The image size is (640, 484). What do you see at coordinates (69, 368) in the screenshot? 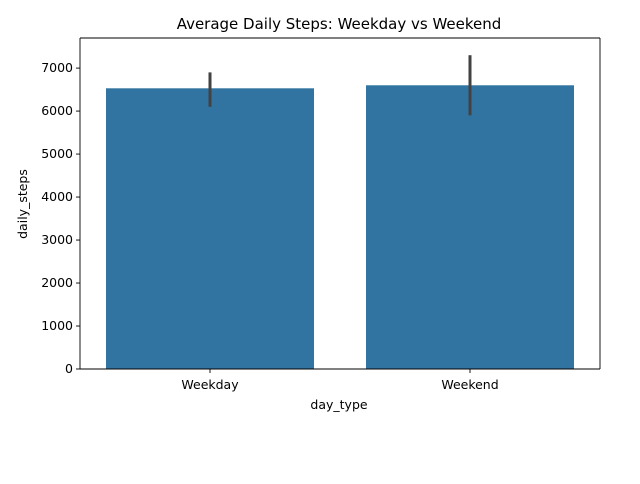
I see `y-tick-label: 0` at bounding box center [69, 368].